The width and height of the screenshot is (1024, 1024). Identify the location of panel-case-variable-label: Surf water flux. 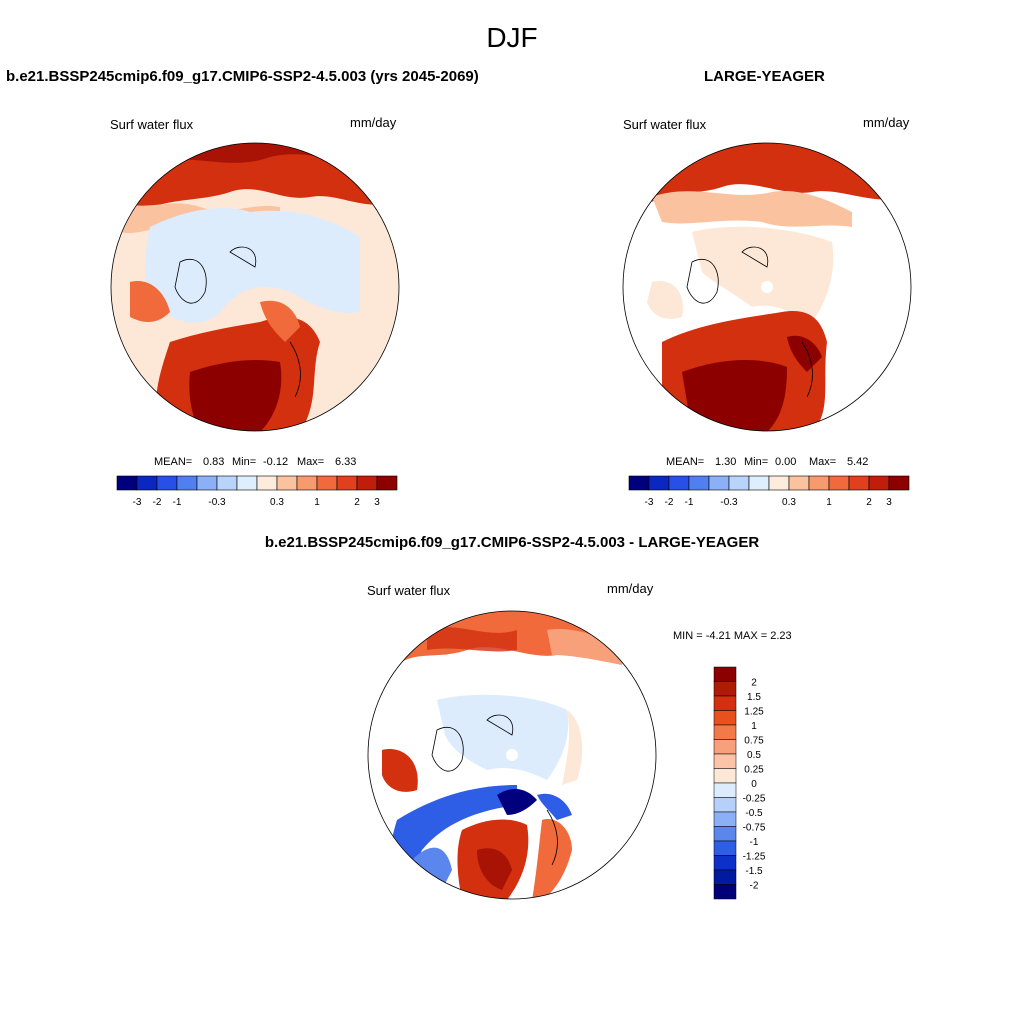
(152, 124).